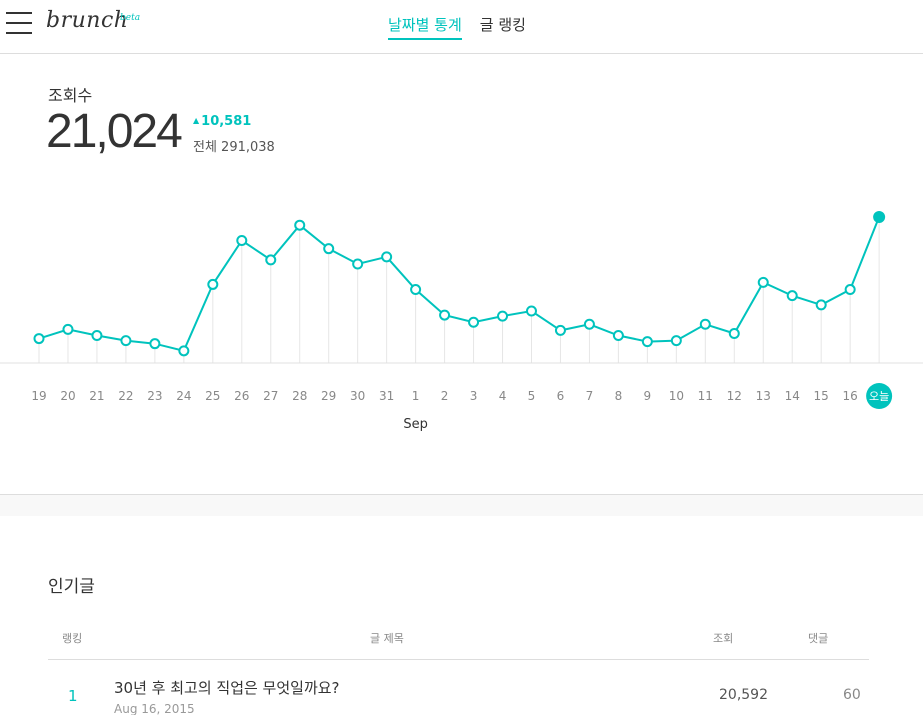  I want to click on x-tick-today: 오늘, so click(879, 396).